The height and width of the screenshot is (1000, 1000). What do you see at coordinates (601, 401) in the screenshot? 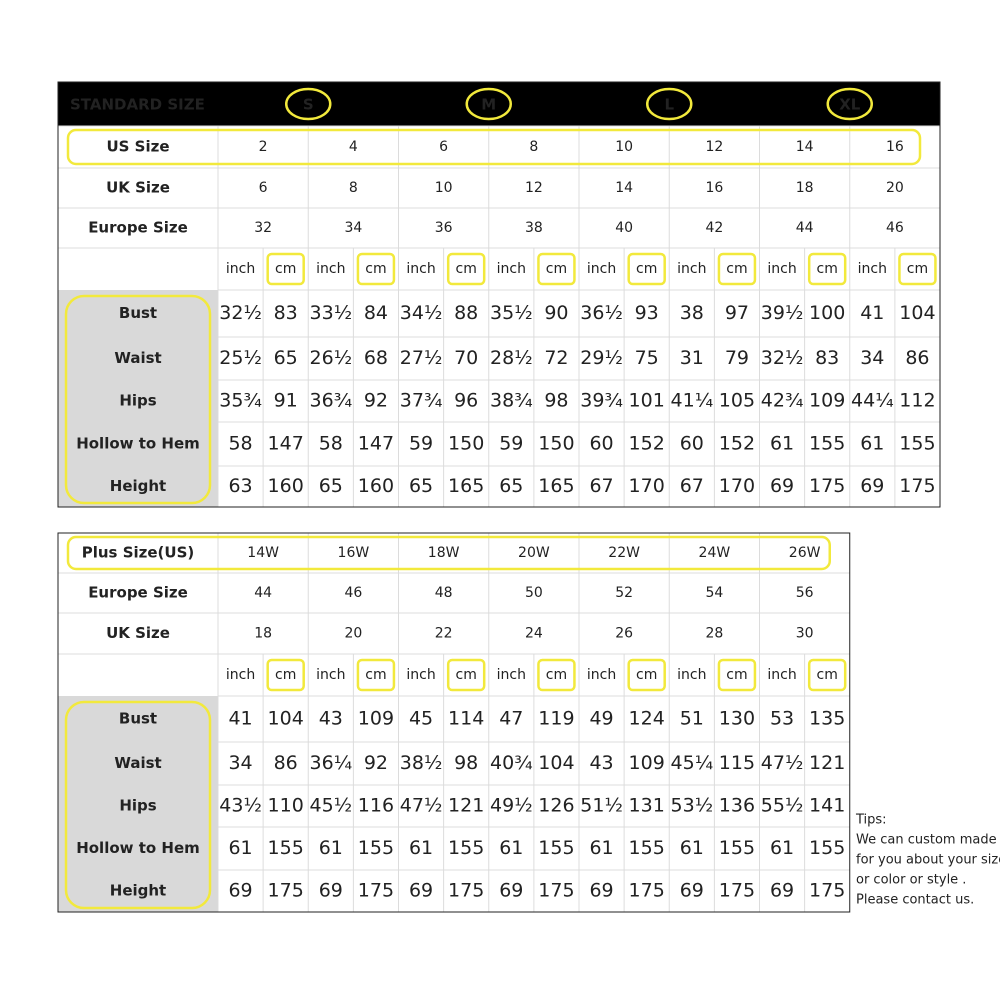
I see `measure-value: 39¾` at bounding box center [601, 401].